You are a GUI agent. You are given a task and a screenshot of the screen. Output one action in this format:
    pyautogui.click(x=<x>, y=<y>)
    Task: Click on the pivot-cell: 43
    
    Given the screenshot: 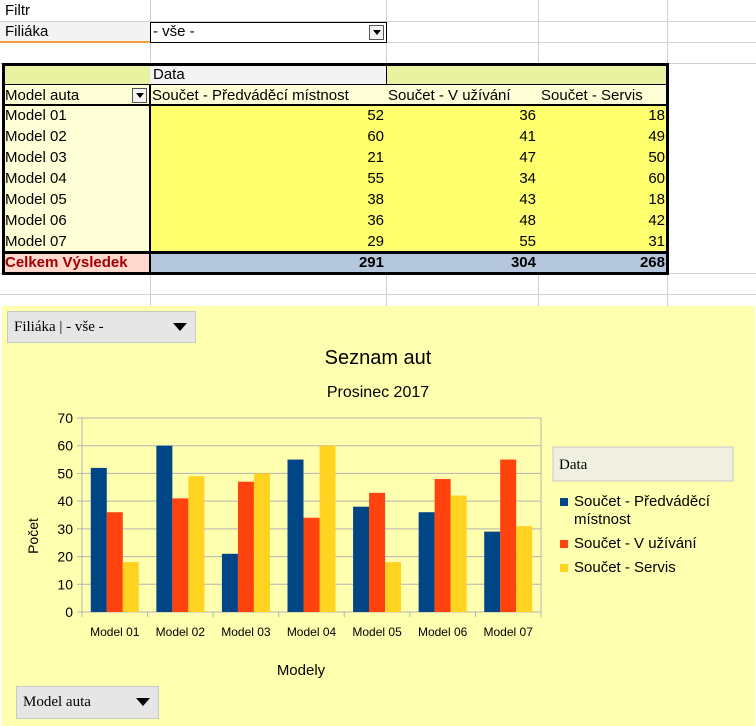 What is the action you would take?
    pyautogui.click(x=527, y=199)
    